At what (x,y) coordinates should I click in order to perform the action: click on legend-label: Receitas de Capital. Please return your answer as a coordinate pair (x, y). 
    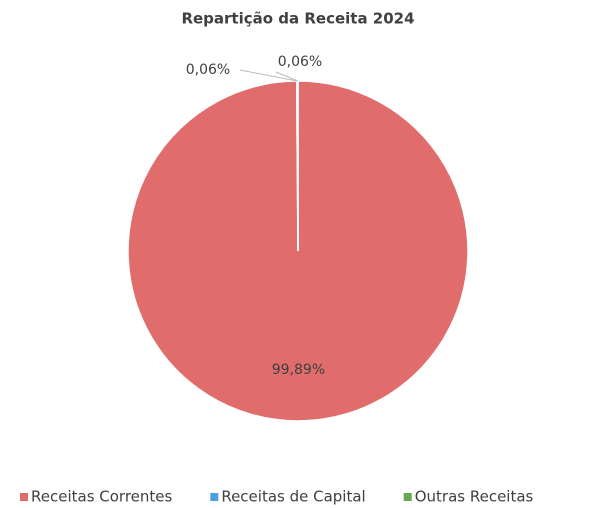
    Looking at the image, I should click on (293, 497).